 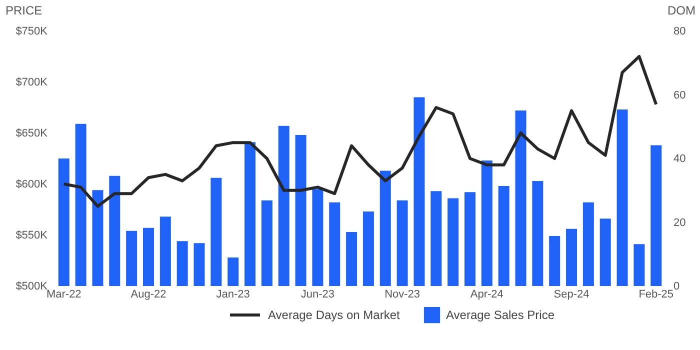 What do you see at coordinates (680, 222) in the screenshot?
I see `y2-tick-label: 20` at bounding box center [680, 222].